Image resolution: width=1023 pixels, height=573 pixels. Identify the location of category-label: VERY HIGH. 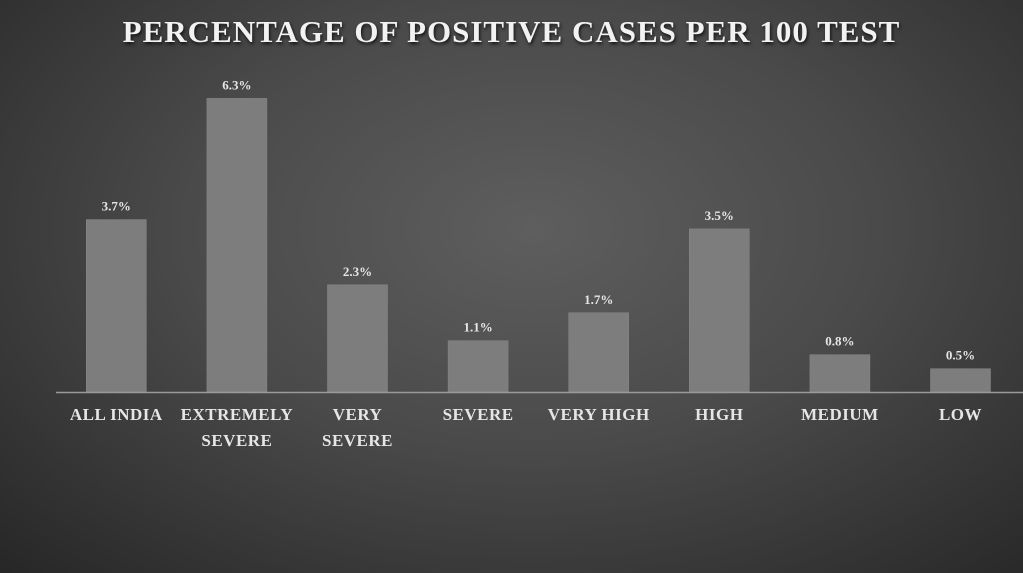
(599, 414).